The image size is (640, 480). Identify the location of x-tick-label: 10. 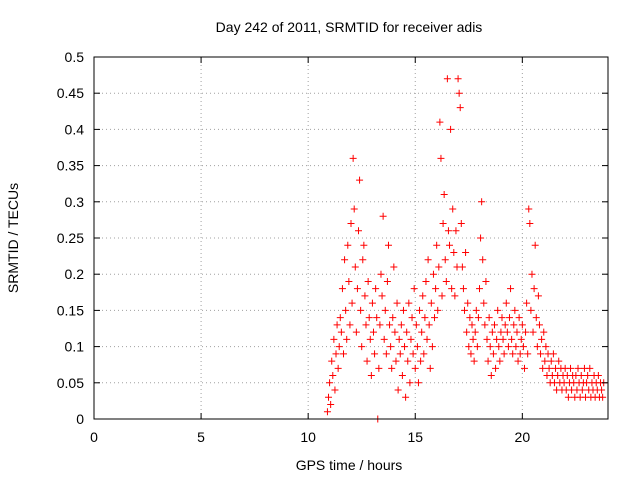
(308, 437).